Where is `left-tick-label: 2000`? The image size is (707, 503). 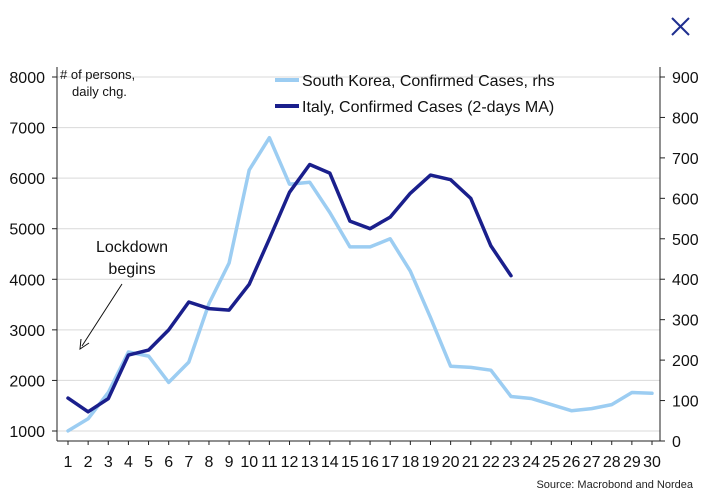 left-tick-label: 2000 is located at coordinates (27, 381).